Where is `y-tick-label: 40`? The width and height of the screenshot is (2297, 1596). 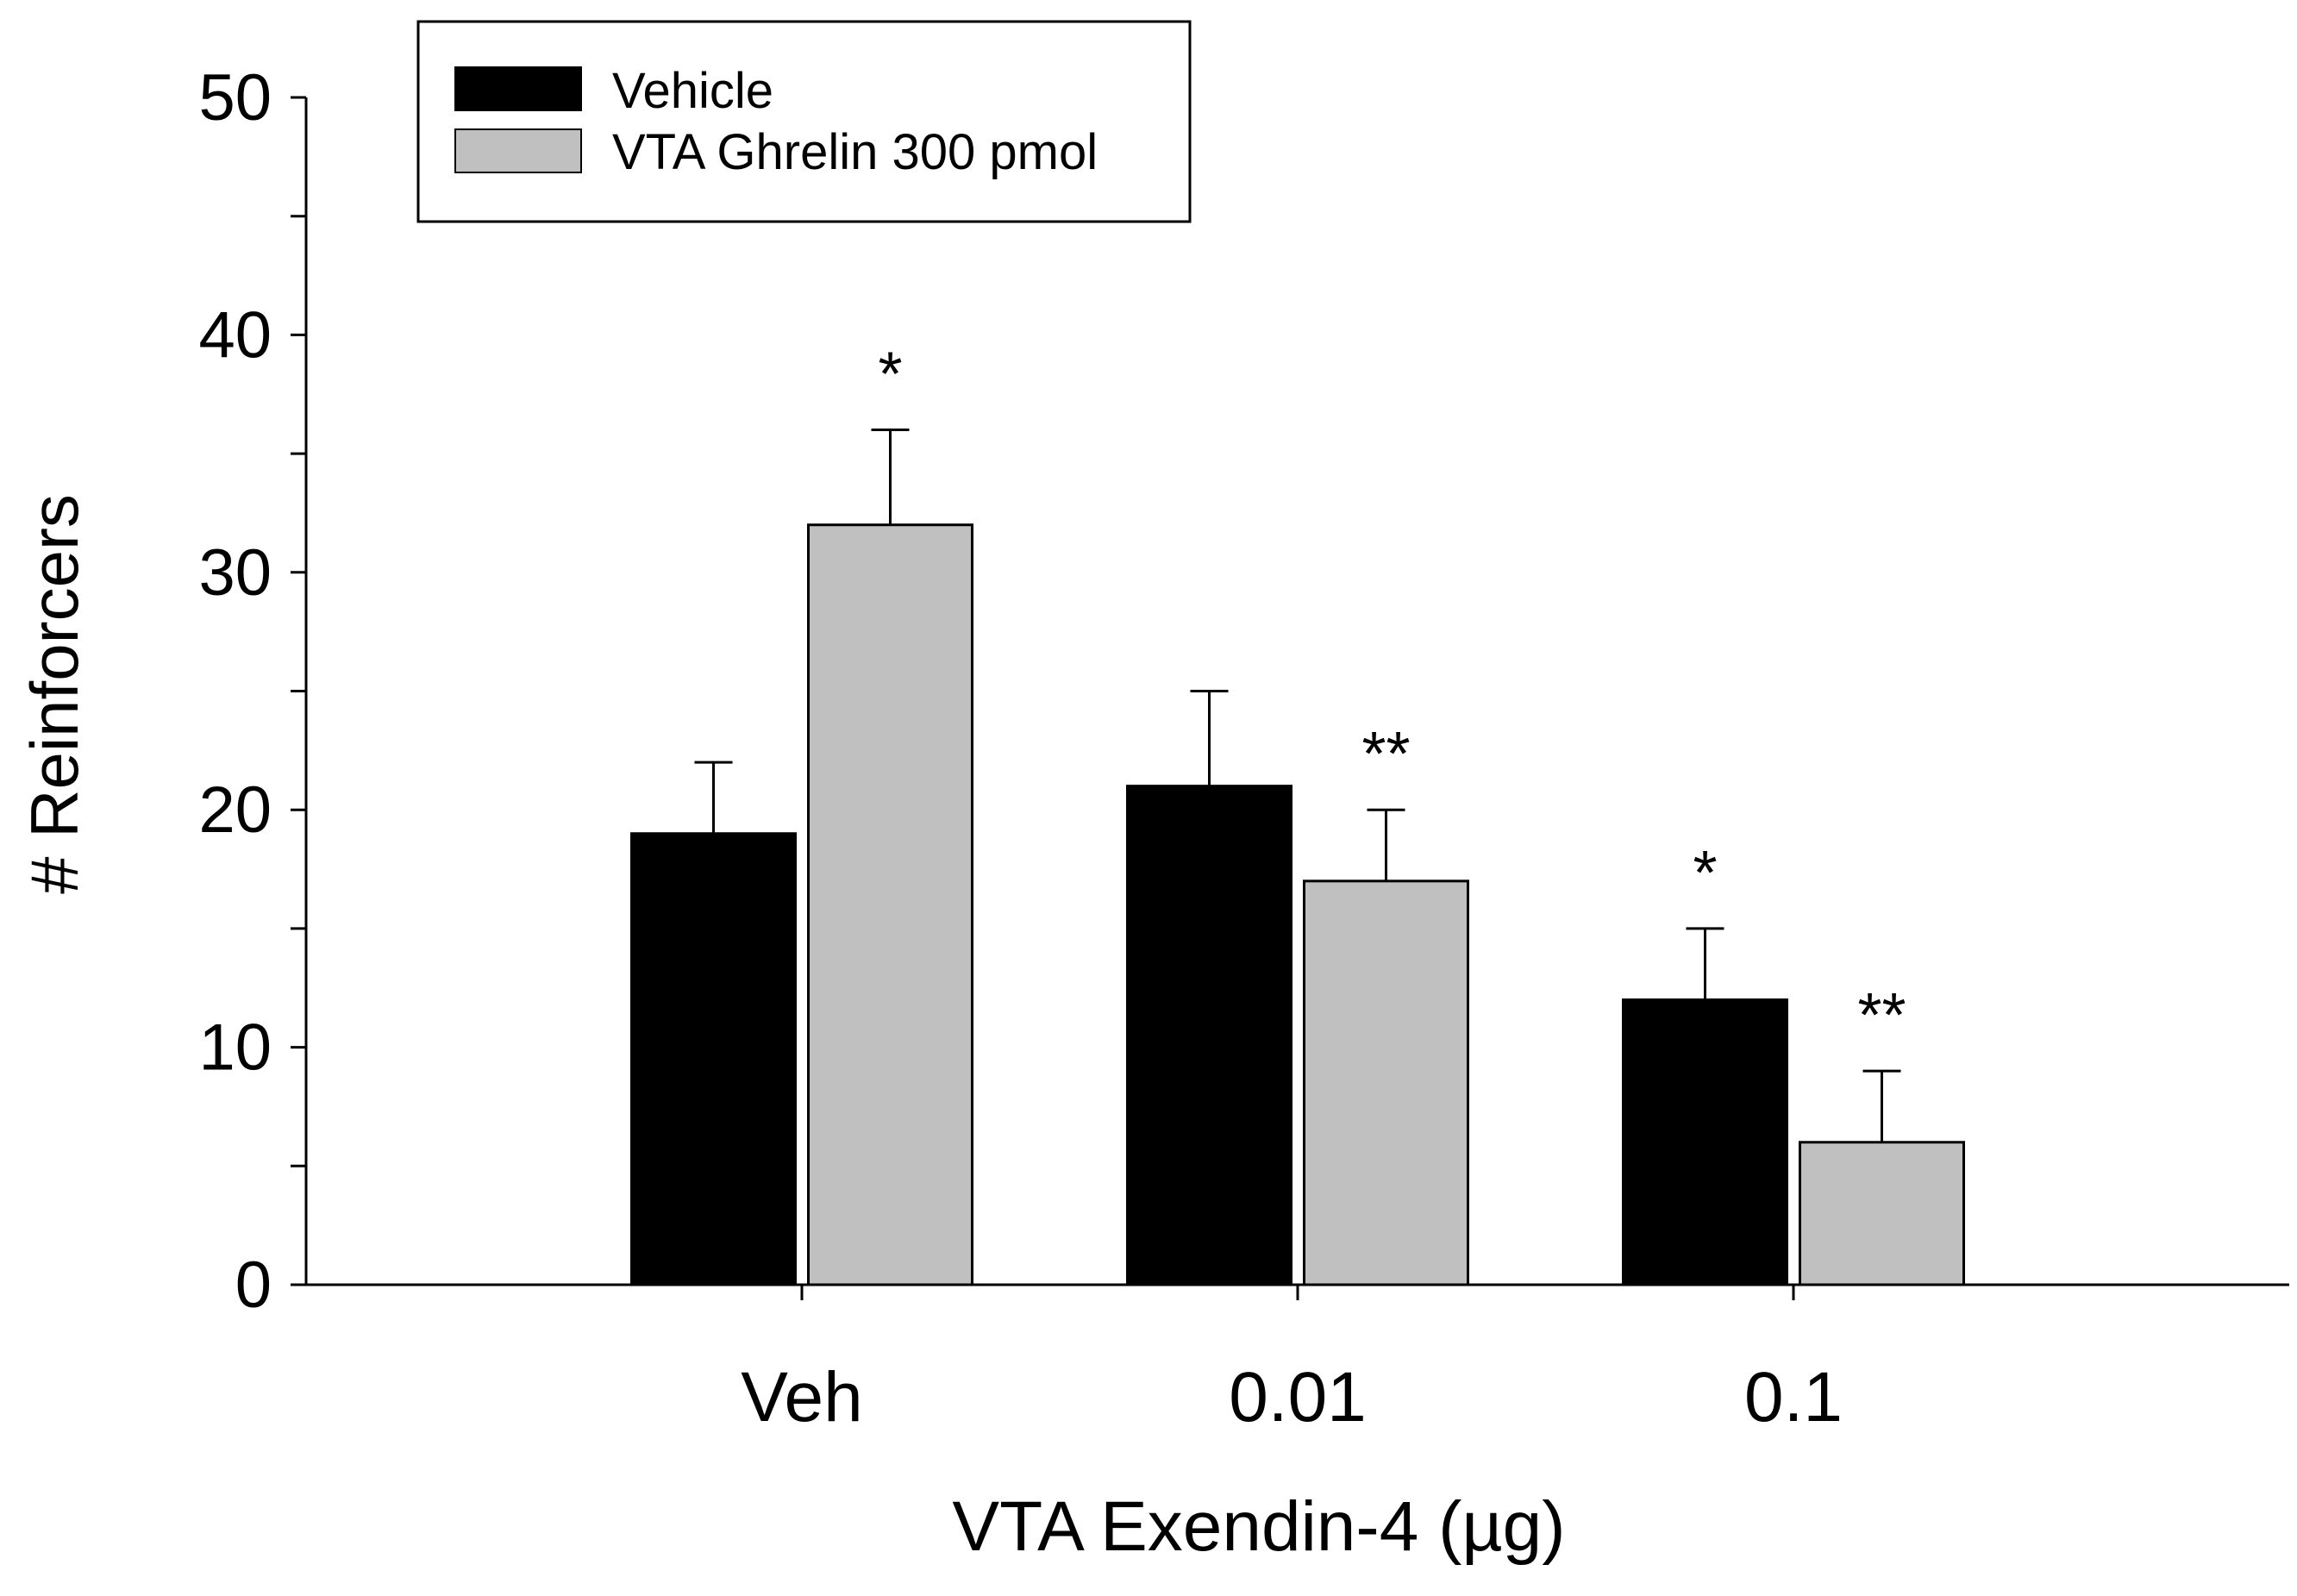 y-tick-label: 40 is located at coordinates (235, 335).